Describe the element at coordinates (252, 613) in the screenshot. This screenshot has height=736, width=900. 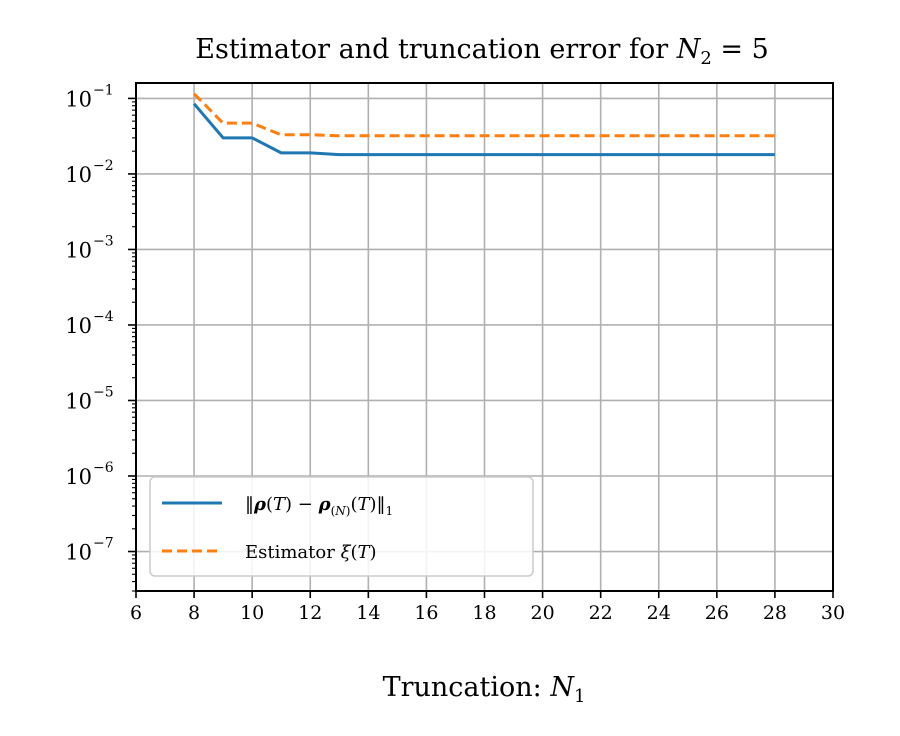
I see `x-tick-label: 10` at that location.